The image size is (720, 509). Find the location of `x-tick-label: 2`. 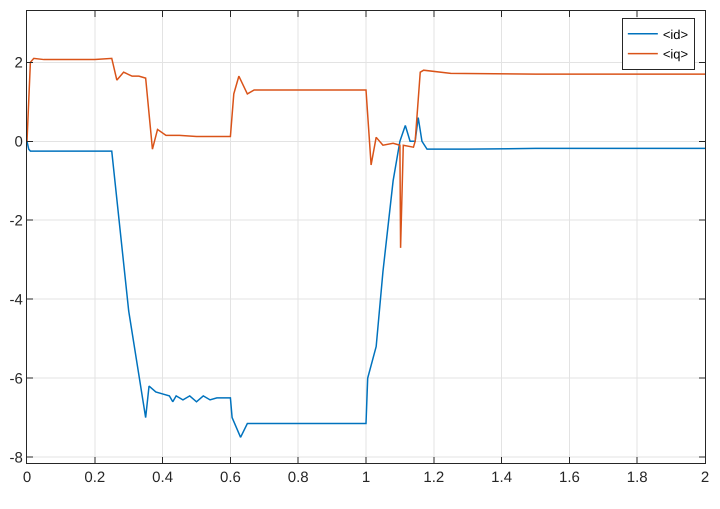

x-tick-label: 2 is located at coordinates (705, 477).